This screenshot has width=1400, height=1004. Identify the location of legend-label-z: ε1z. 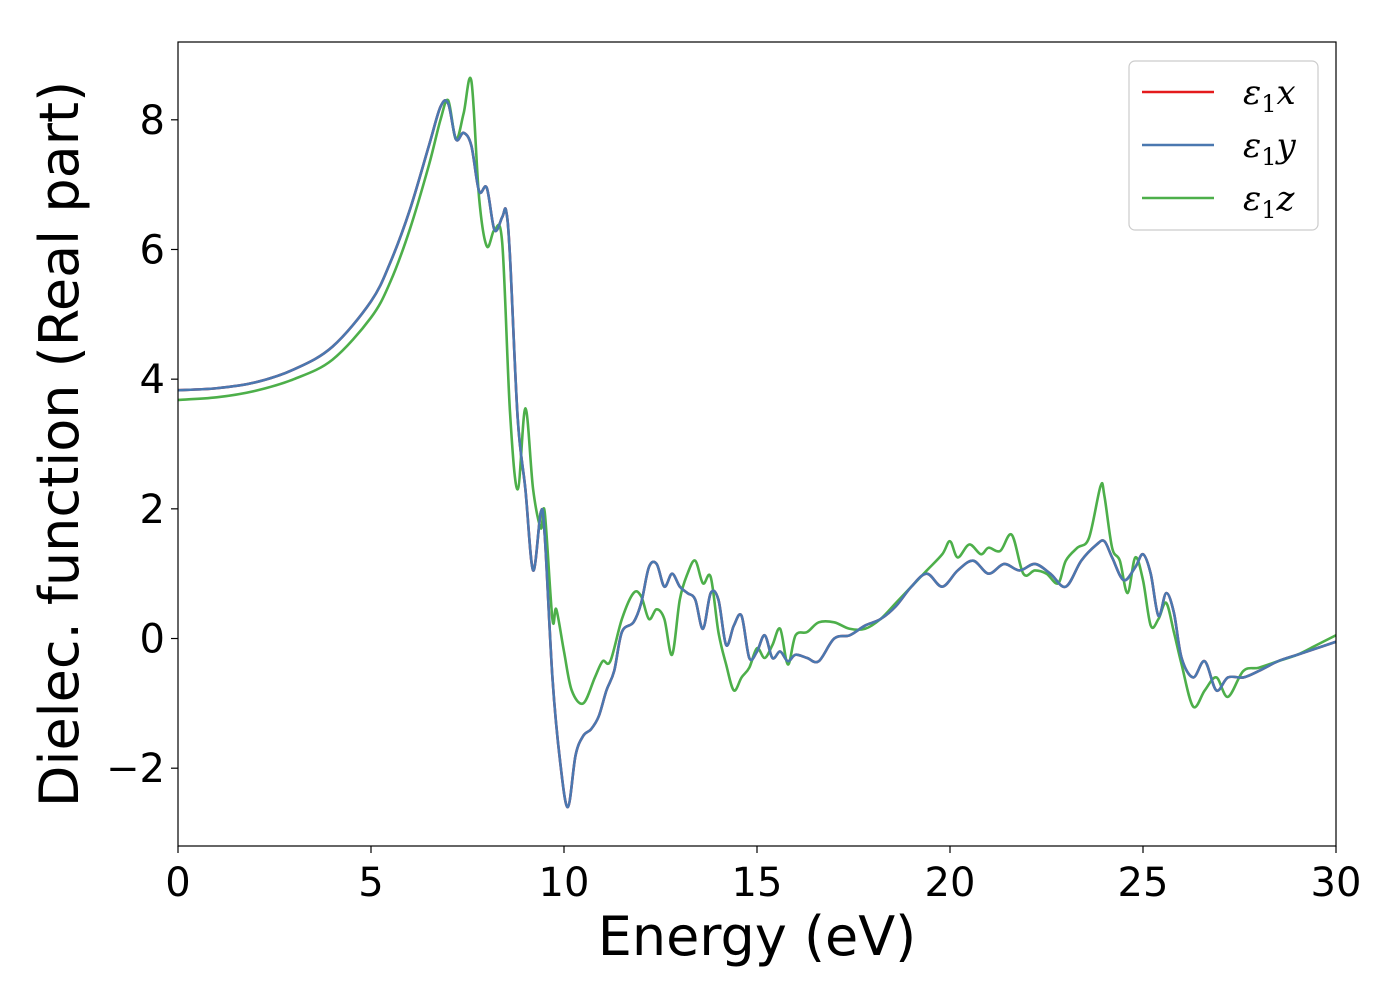
(1269, 201).